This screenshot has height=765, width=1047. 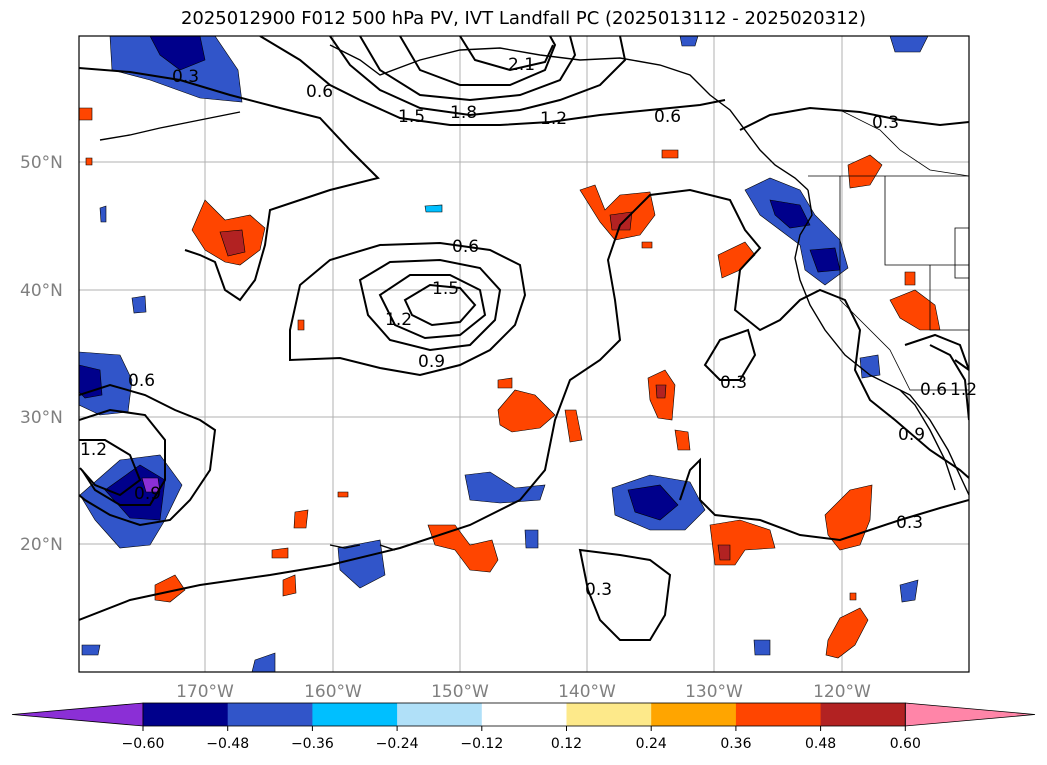 I want to click on contour-1.8-north, so click(x=478, y=61).